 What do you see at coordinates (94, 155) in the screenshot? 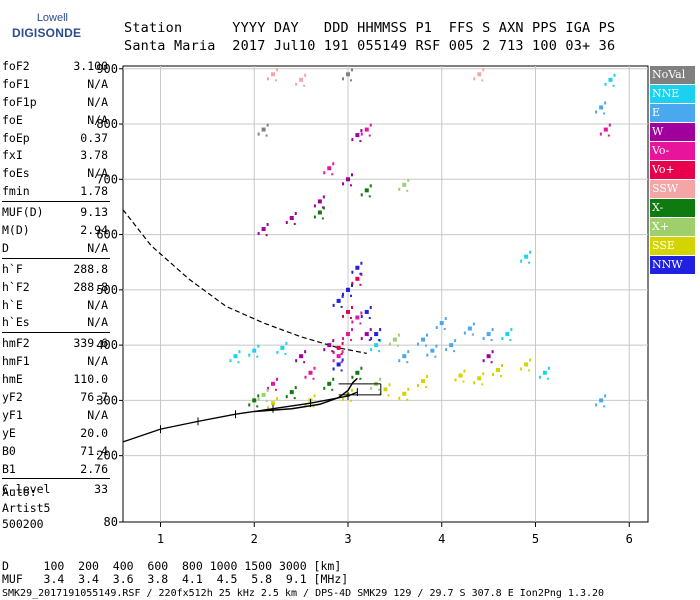
I see `param-value: 3.78` at bounding box center [94, 155].